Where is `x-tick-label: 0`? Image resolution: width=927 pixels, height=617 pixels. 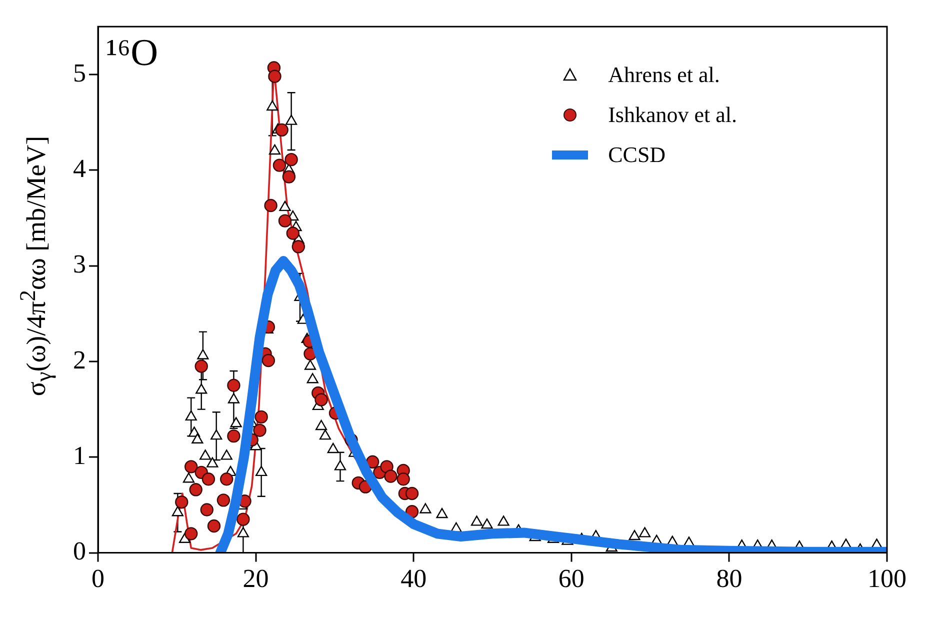 x-tick-label: 0 is located at coordinates (98, 579).